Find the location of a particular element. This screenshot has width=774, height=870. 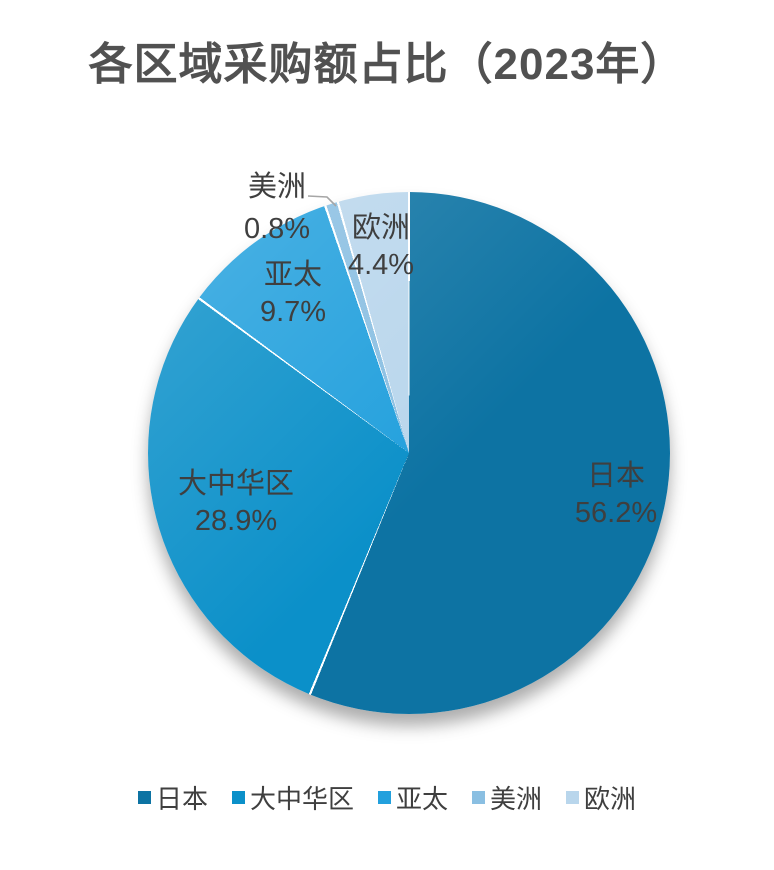

legend: 日本 大中华区 亚太 美洲 欧洲 is located at coordinates (387, 797).